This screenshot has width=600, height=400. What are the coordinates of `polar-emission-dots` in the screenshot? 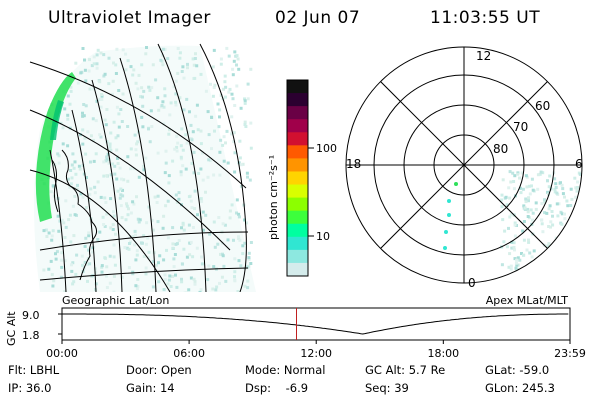 It's located at (450, 216).